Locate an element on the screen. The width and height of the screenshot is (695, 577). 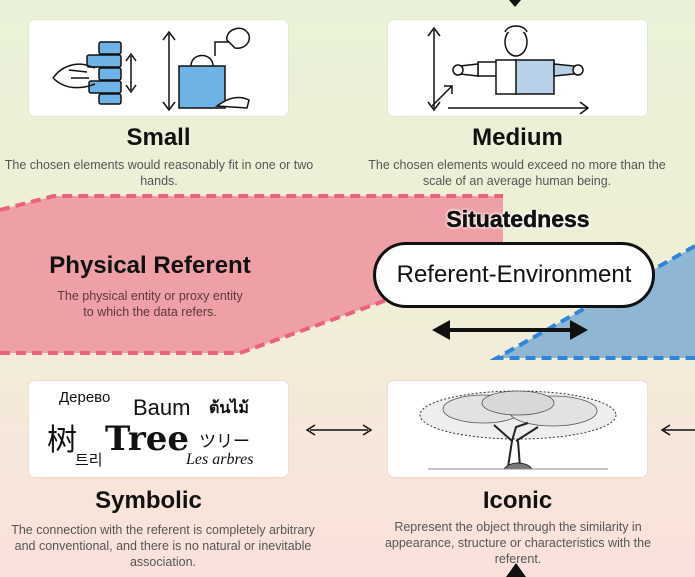
medium-illustration is located at coordinates (508, 70).